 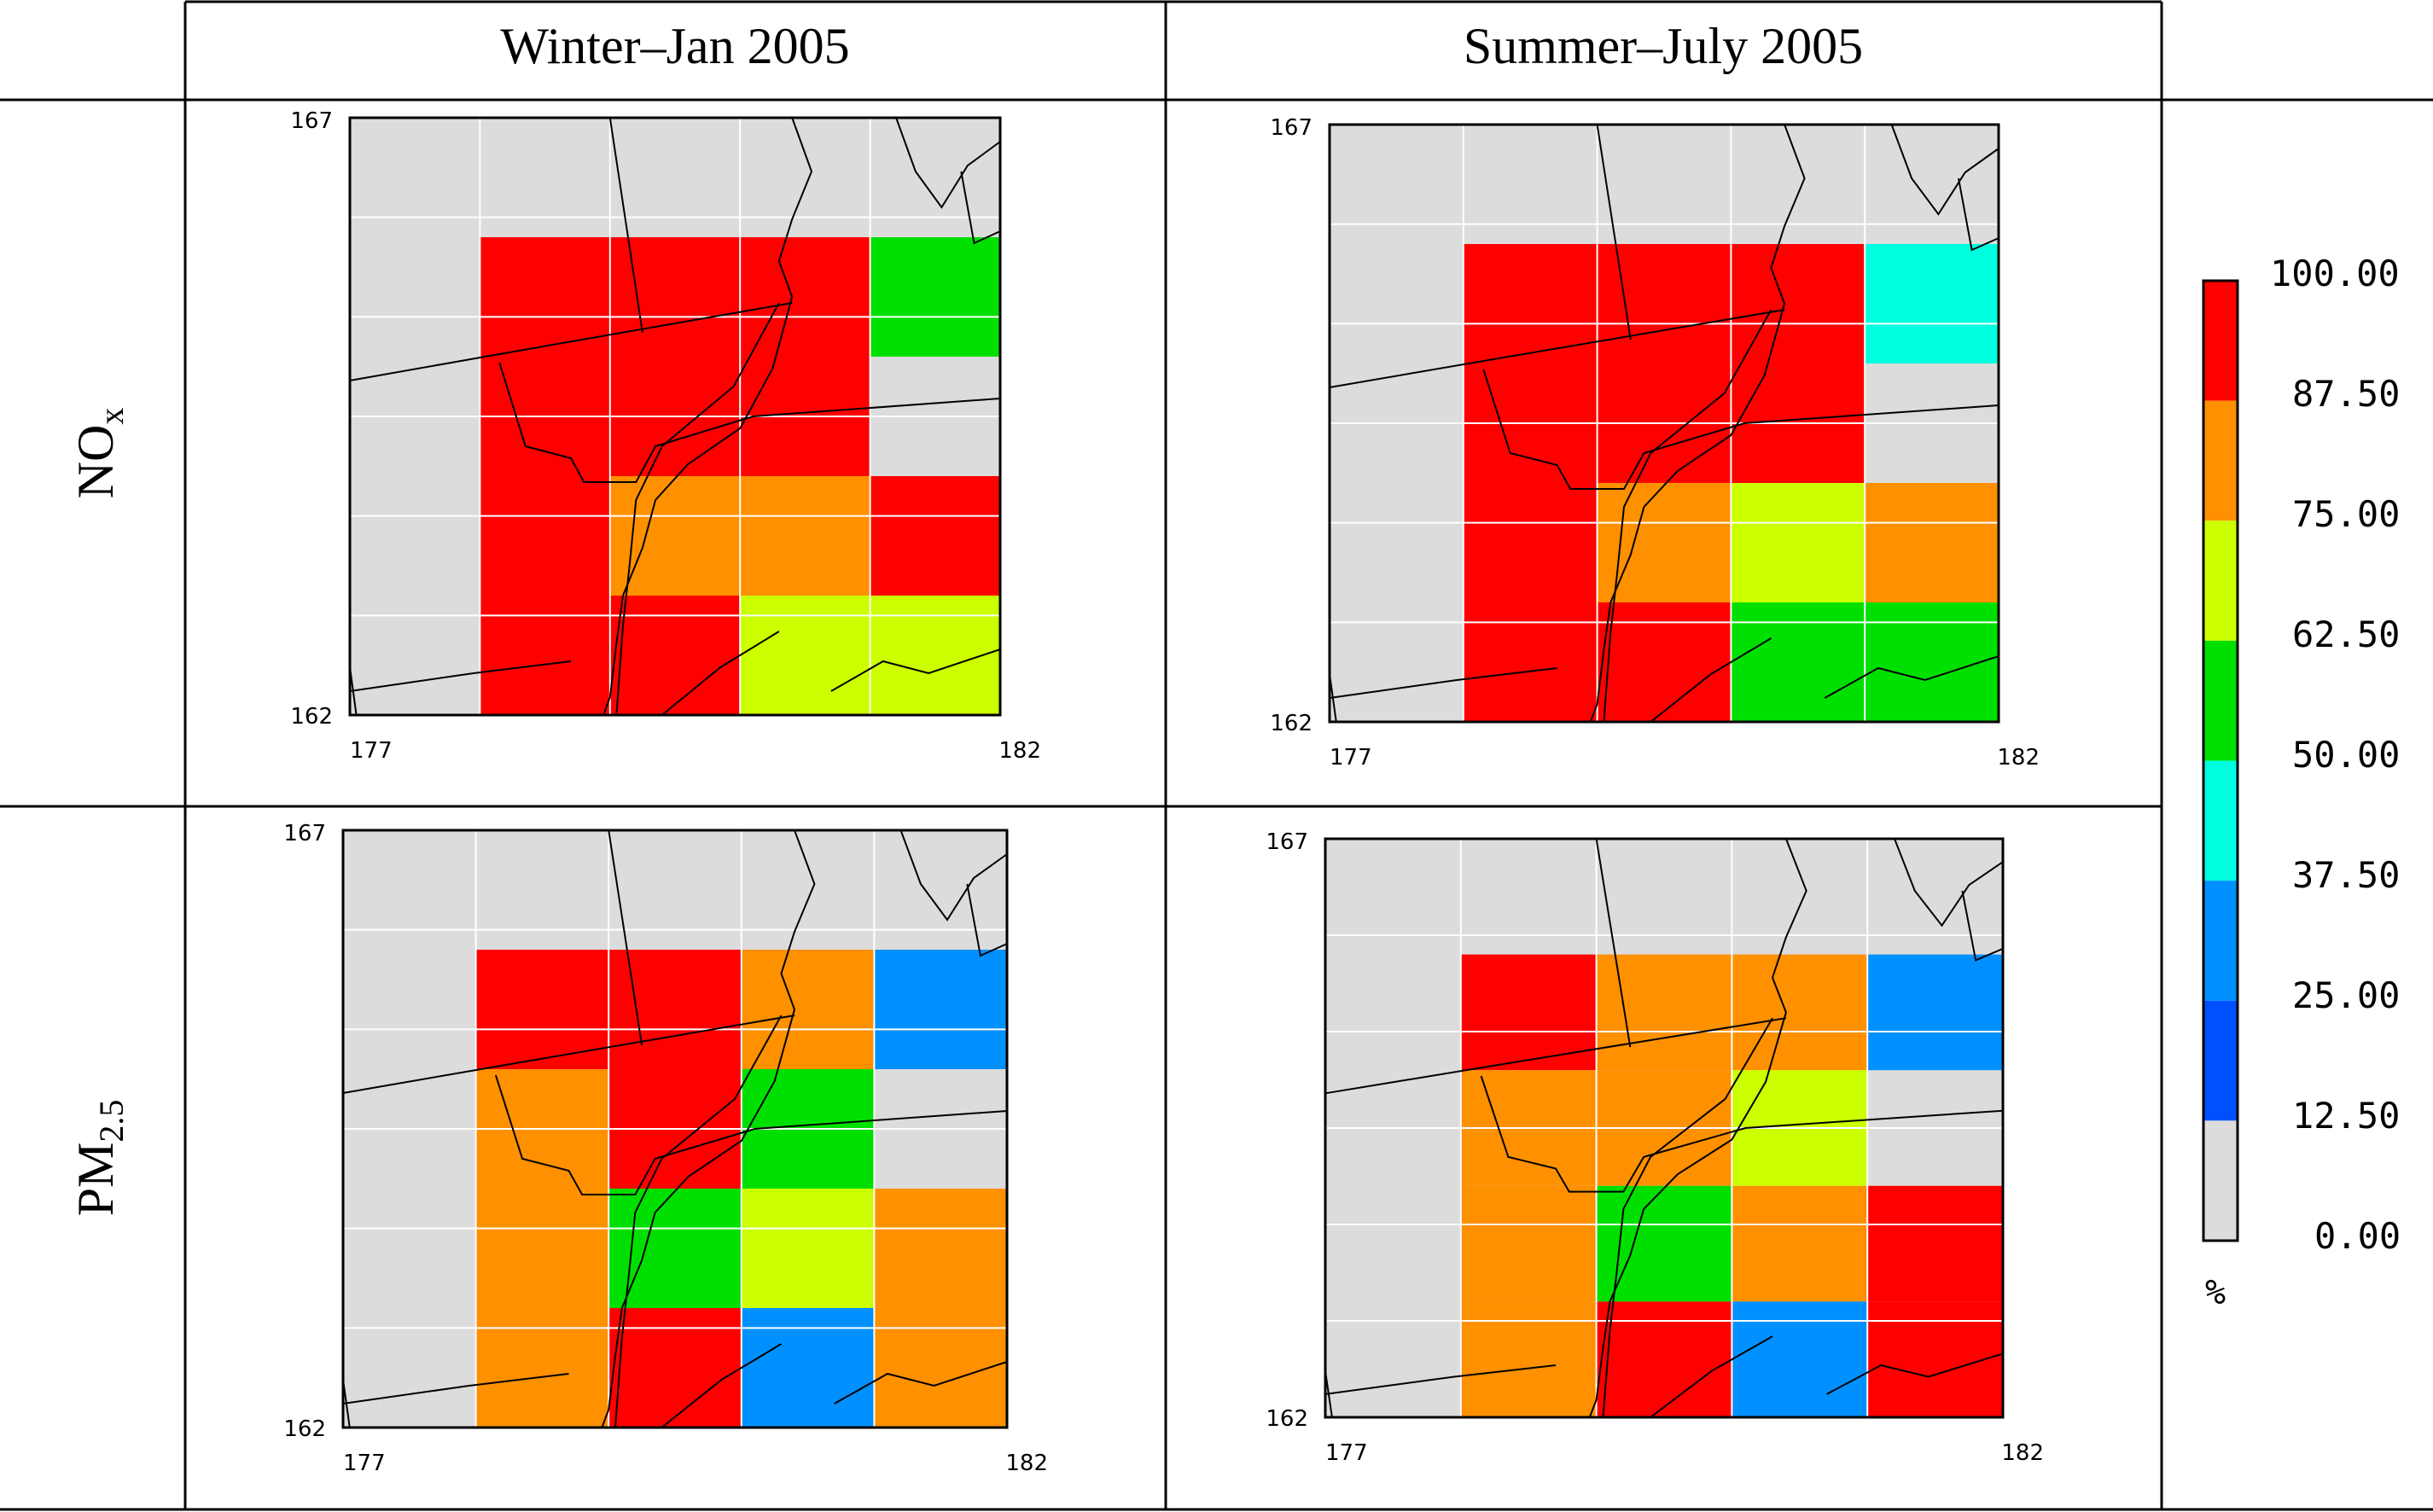 I want to click on map-panel-nox-summer: 167 162 177 182, so click(x=1655, y=443).